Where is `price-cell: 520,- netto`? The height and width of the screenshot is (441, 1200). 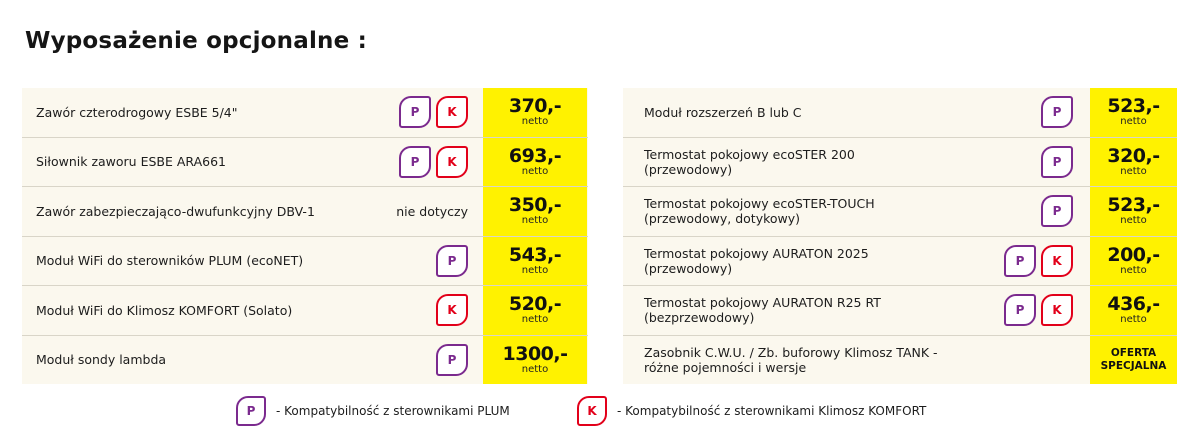
price-cell: 520,- netto is located at coordinates (535, 310).